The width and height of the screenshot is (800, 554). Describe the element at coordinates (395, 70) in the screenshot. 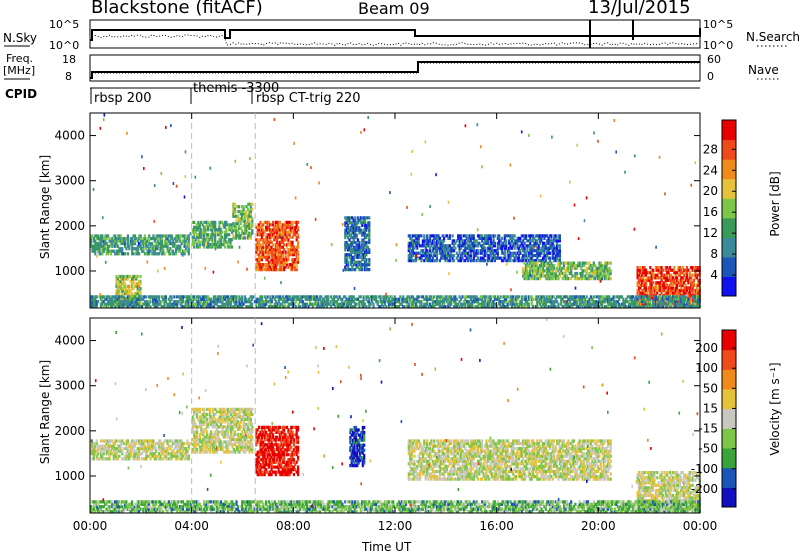

I see `freq-line` at that location.